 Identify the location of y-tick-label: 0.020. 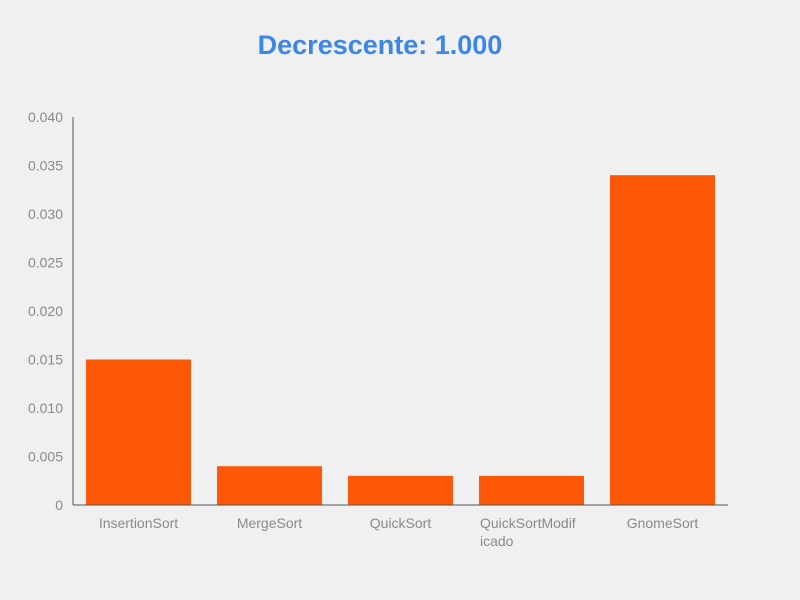
(45, 311).